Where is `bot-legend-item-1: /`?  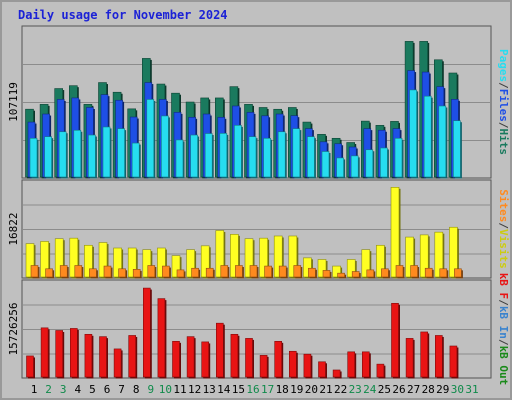
bot-legend-item-1: / is located at coordinates (503, 302).